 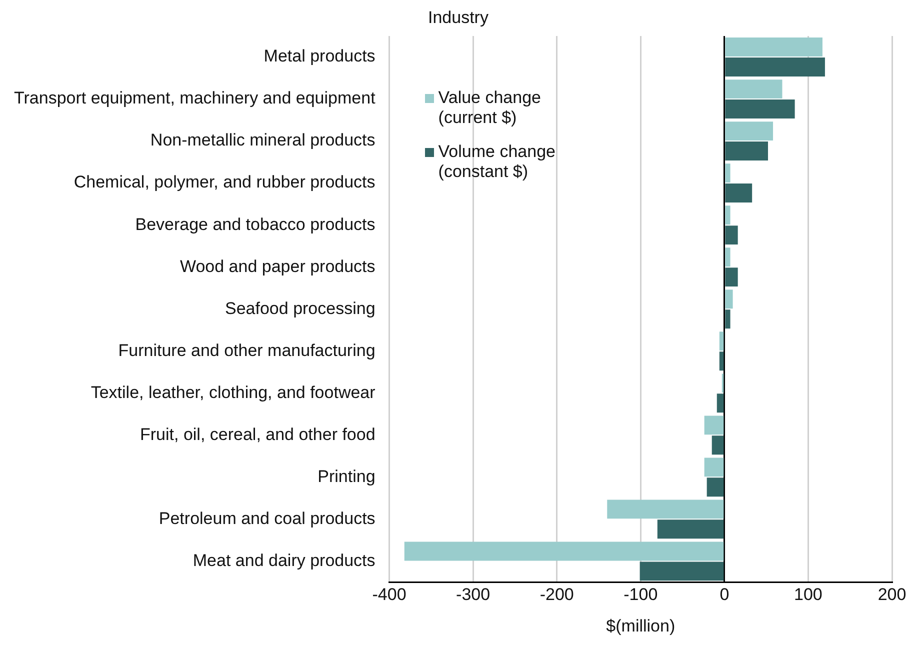 I want to click on y-tick-label: Wood and paper products, so click(x=278, y=266).